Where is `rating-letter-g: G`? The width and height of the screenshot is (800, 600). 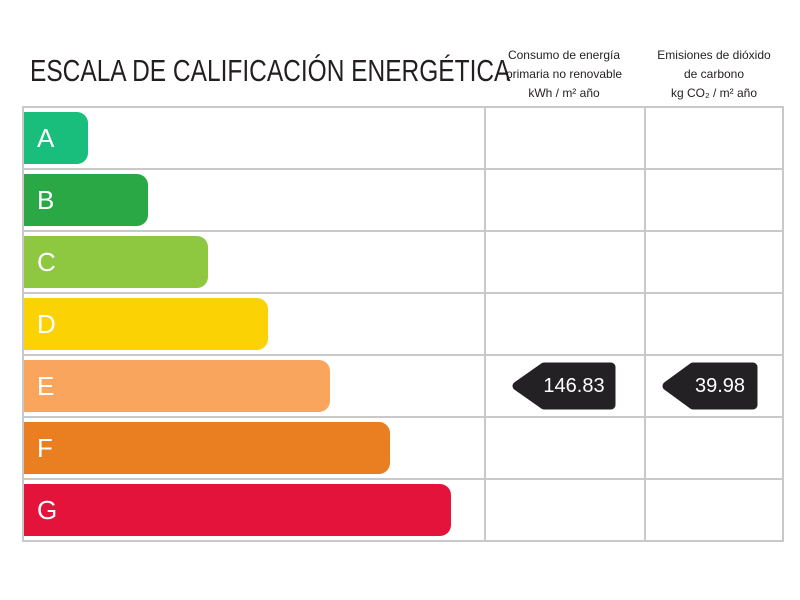 rating-letter-g: G is located at coordinates (47, 509).